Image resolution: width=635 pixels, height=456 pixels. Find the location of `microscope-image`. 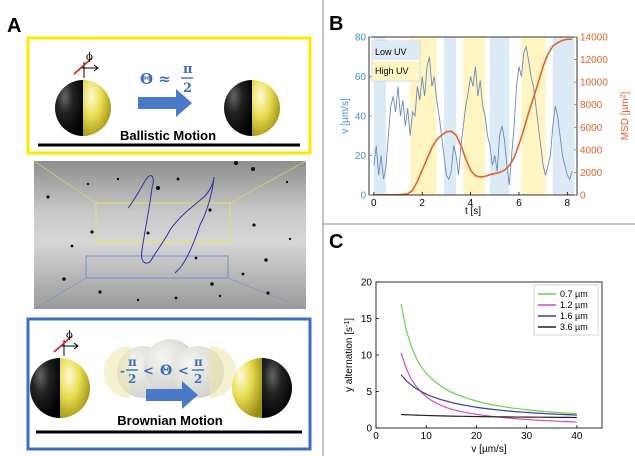

microscope-image is located at coordinates (170, 235).